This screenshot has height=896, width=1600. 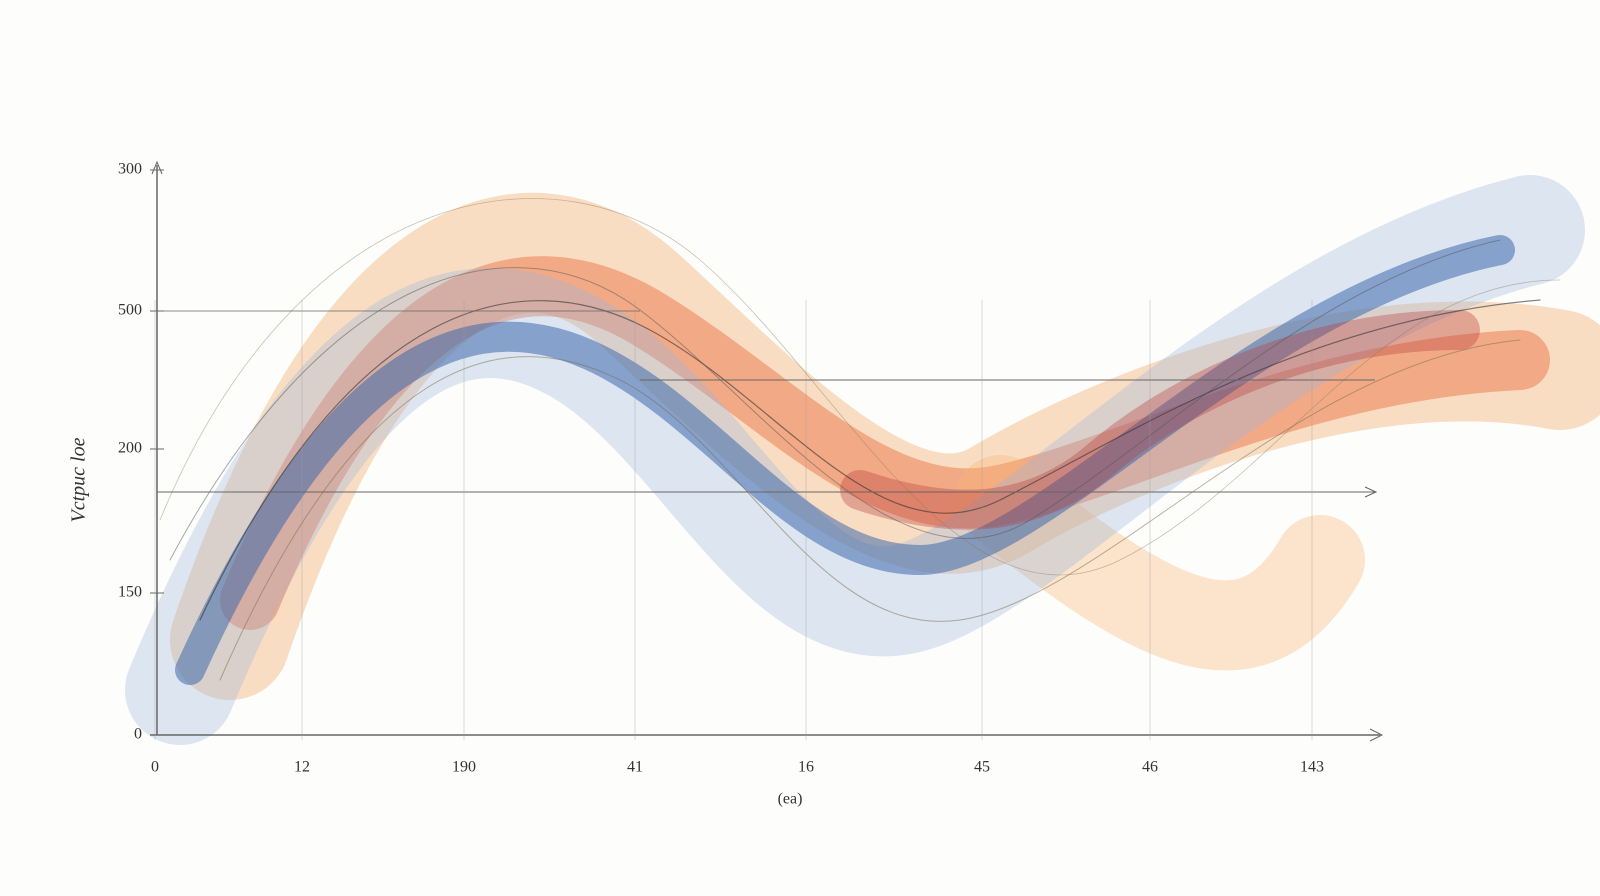 What do you see at coordinates (130, 448) in the screenshot?
I see `y-tick-label: 200` at bounding box center [130, 448].